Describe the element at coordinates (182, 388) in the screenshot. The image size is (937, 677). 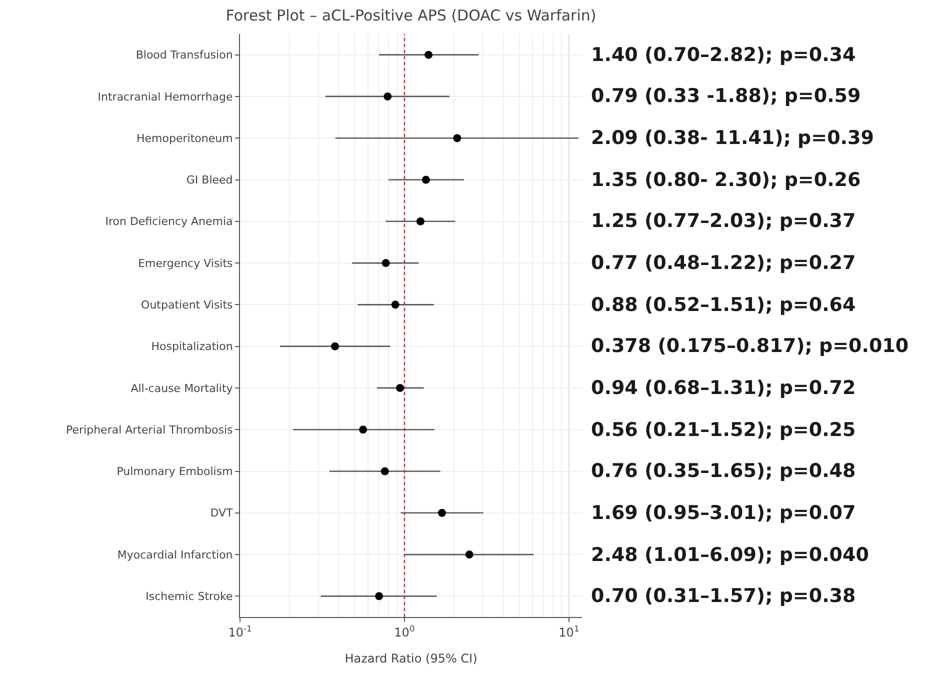
I see `y-tick-label: All-cause Mortality` at that location.